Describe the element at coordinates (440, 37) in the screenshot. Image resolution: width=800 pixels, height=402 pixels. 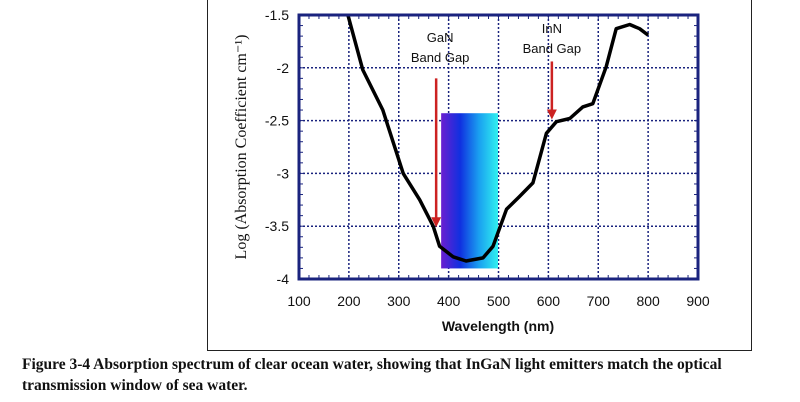
I see `annotation-material: GaN` at that location.